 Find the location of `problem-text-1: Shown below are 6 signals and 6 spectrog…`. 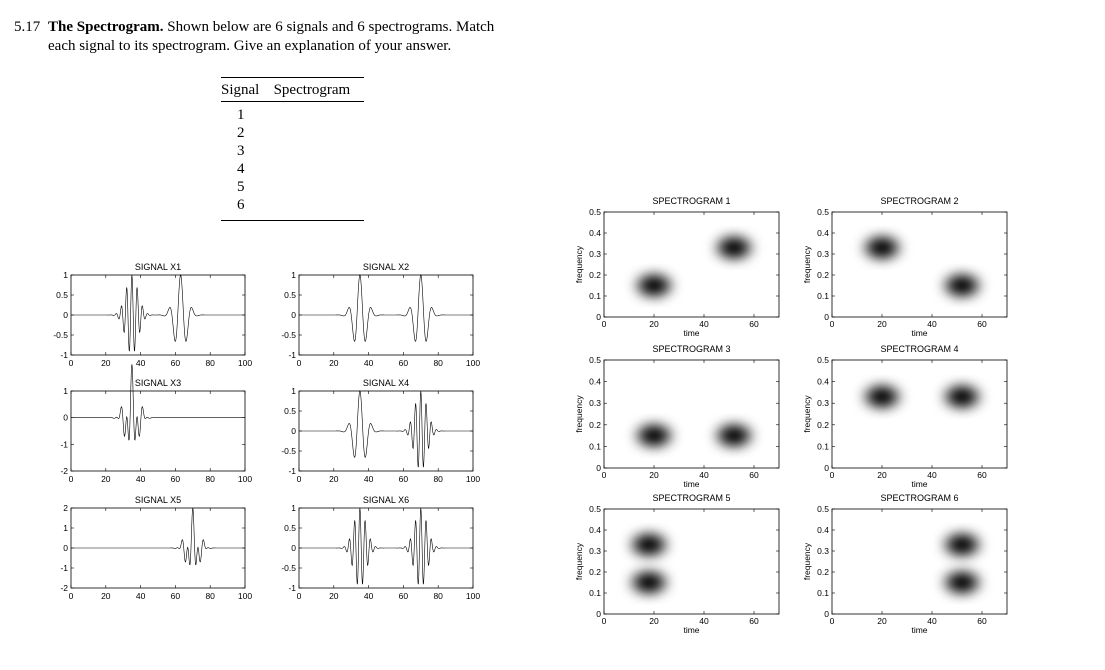

problem-text-1: Shown below are 6 signals and 6 spectrog… is located at coordinates (331, 27).